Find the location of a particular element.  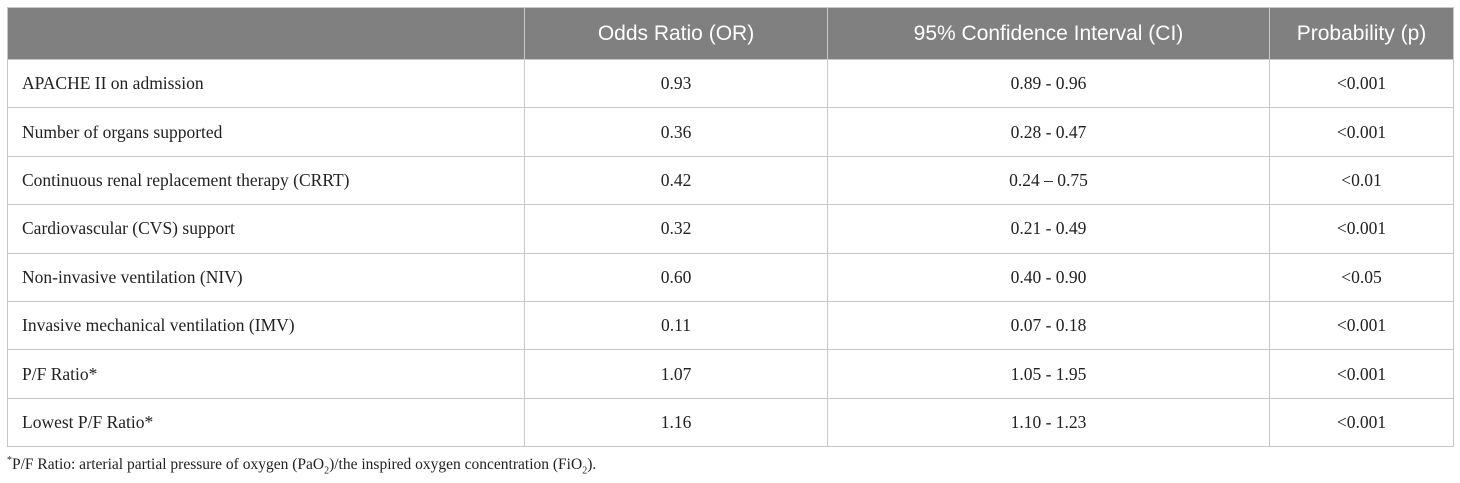

ci-cell: 0.40 - 0.90 is located at coordinates (1048, 277).